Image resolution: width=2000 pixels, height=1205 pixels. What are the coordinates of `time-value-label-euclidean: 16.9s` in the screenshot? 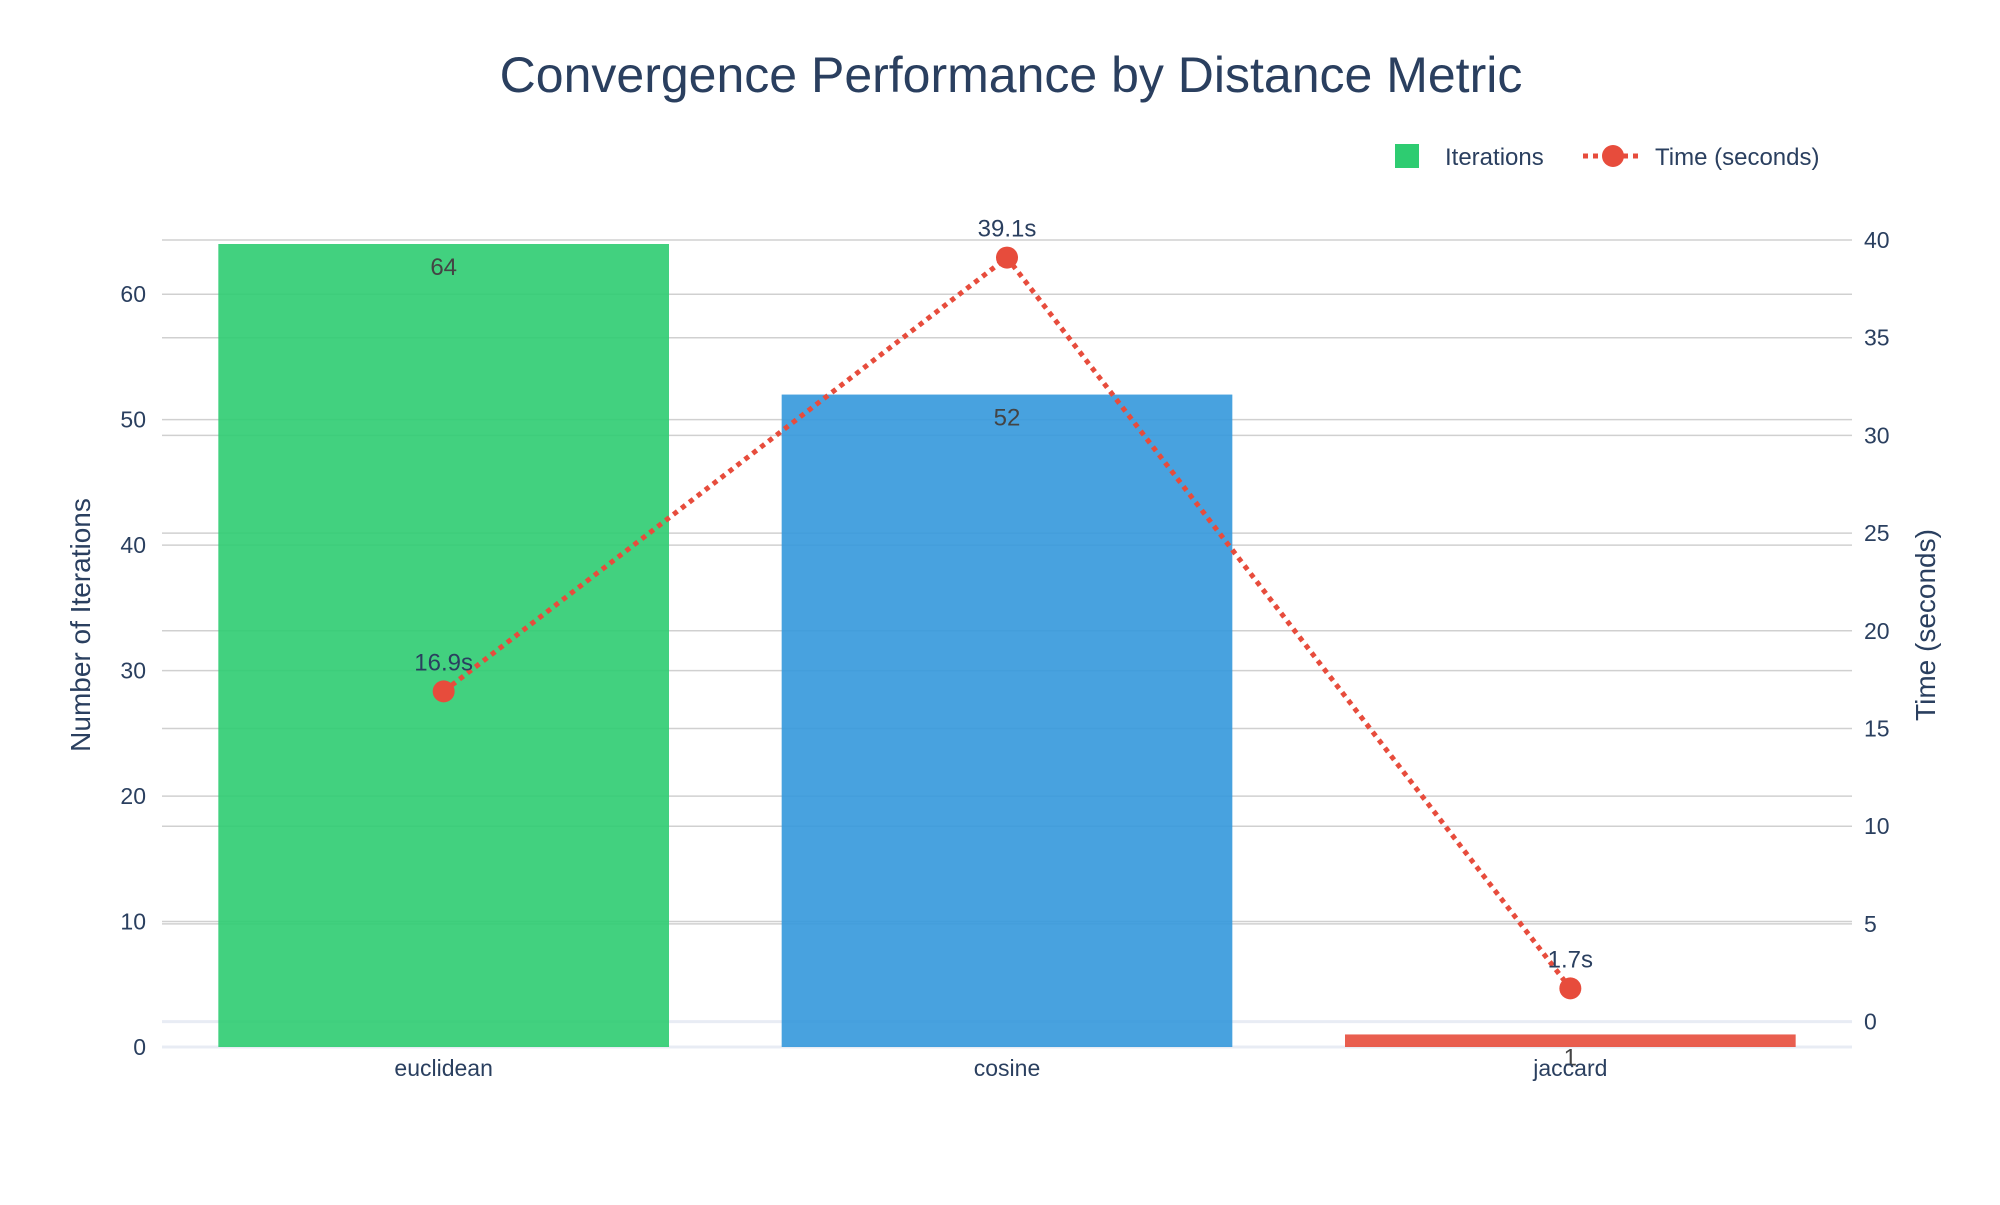 It's located at (443, 662).